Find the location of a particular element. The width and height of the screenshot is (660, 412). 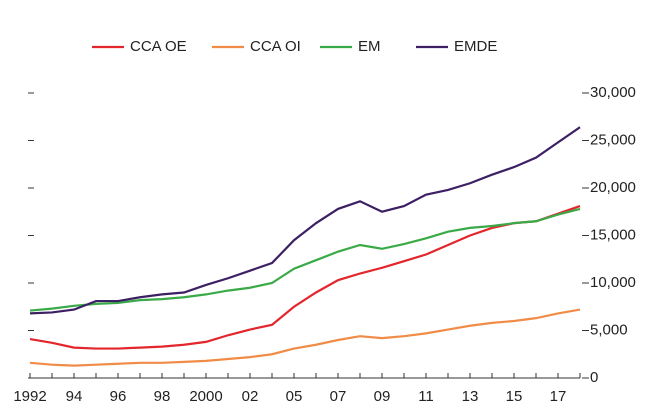

x-tick-label: 98 is located at coordinates (162, 396).